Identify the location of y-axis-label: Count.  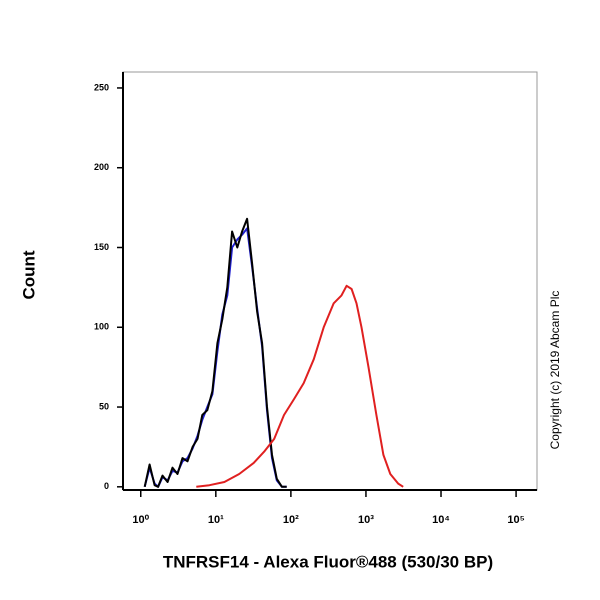
(28, 274).